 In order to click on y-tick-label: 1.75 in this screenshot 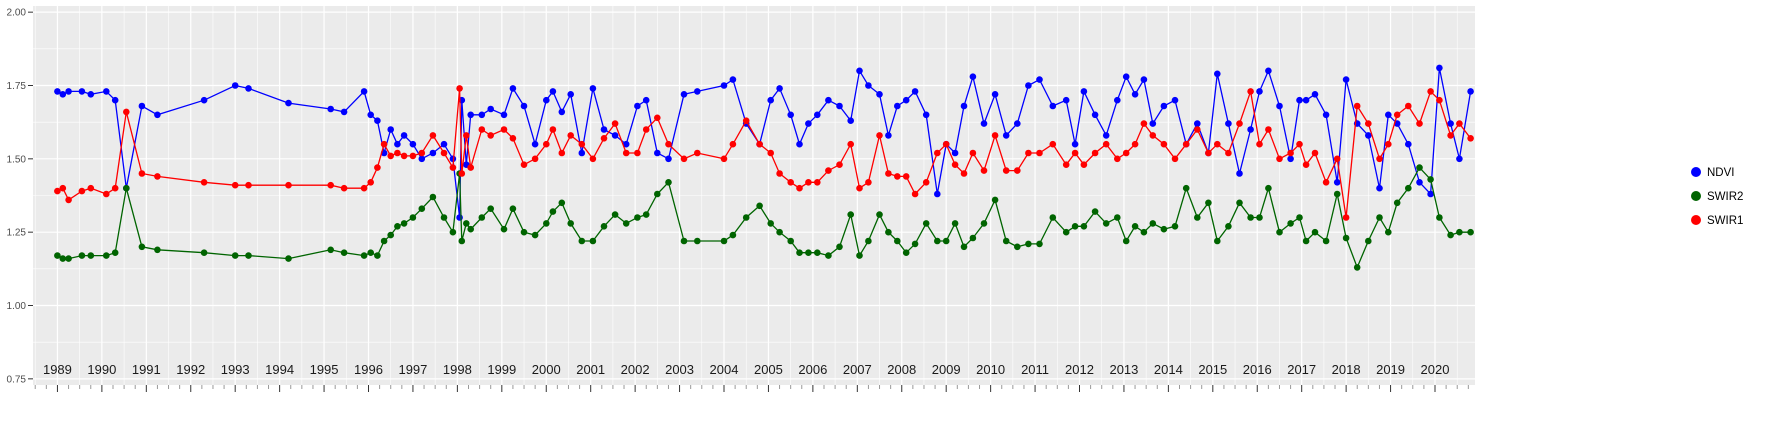, I will do `click(17, 86)`.